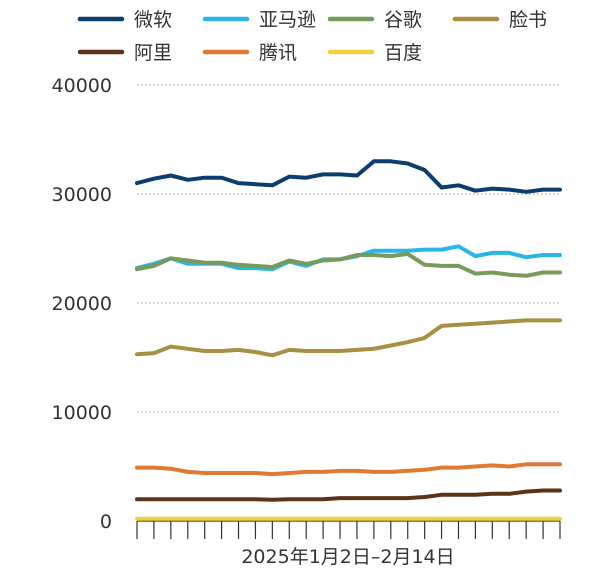  I want to click on legend-label: 谷歌, so click(403, 20).